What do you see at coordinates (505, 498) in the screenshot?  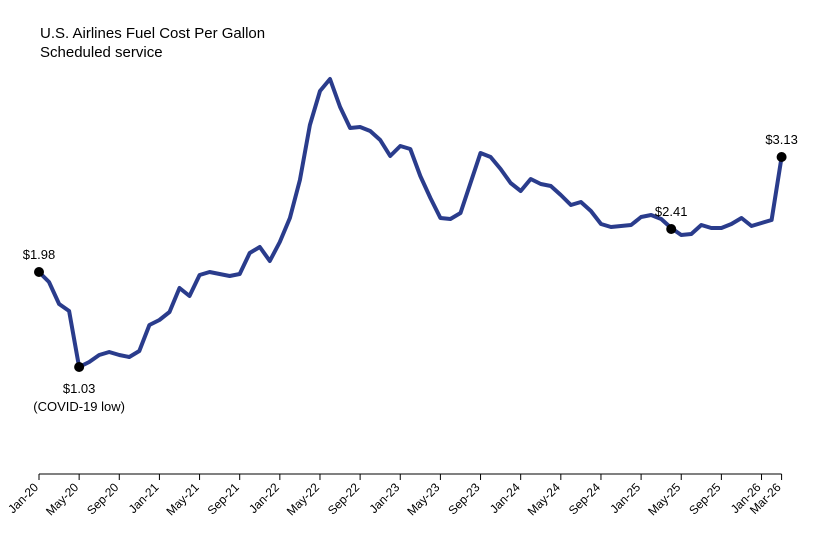 I see `x-tick-label: Jan-24` at bounding box center [505, 498].